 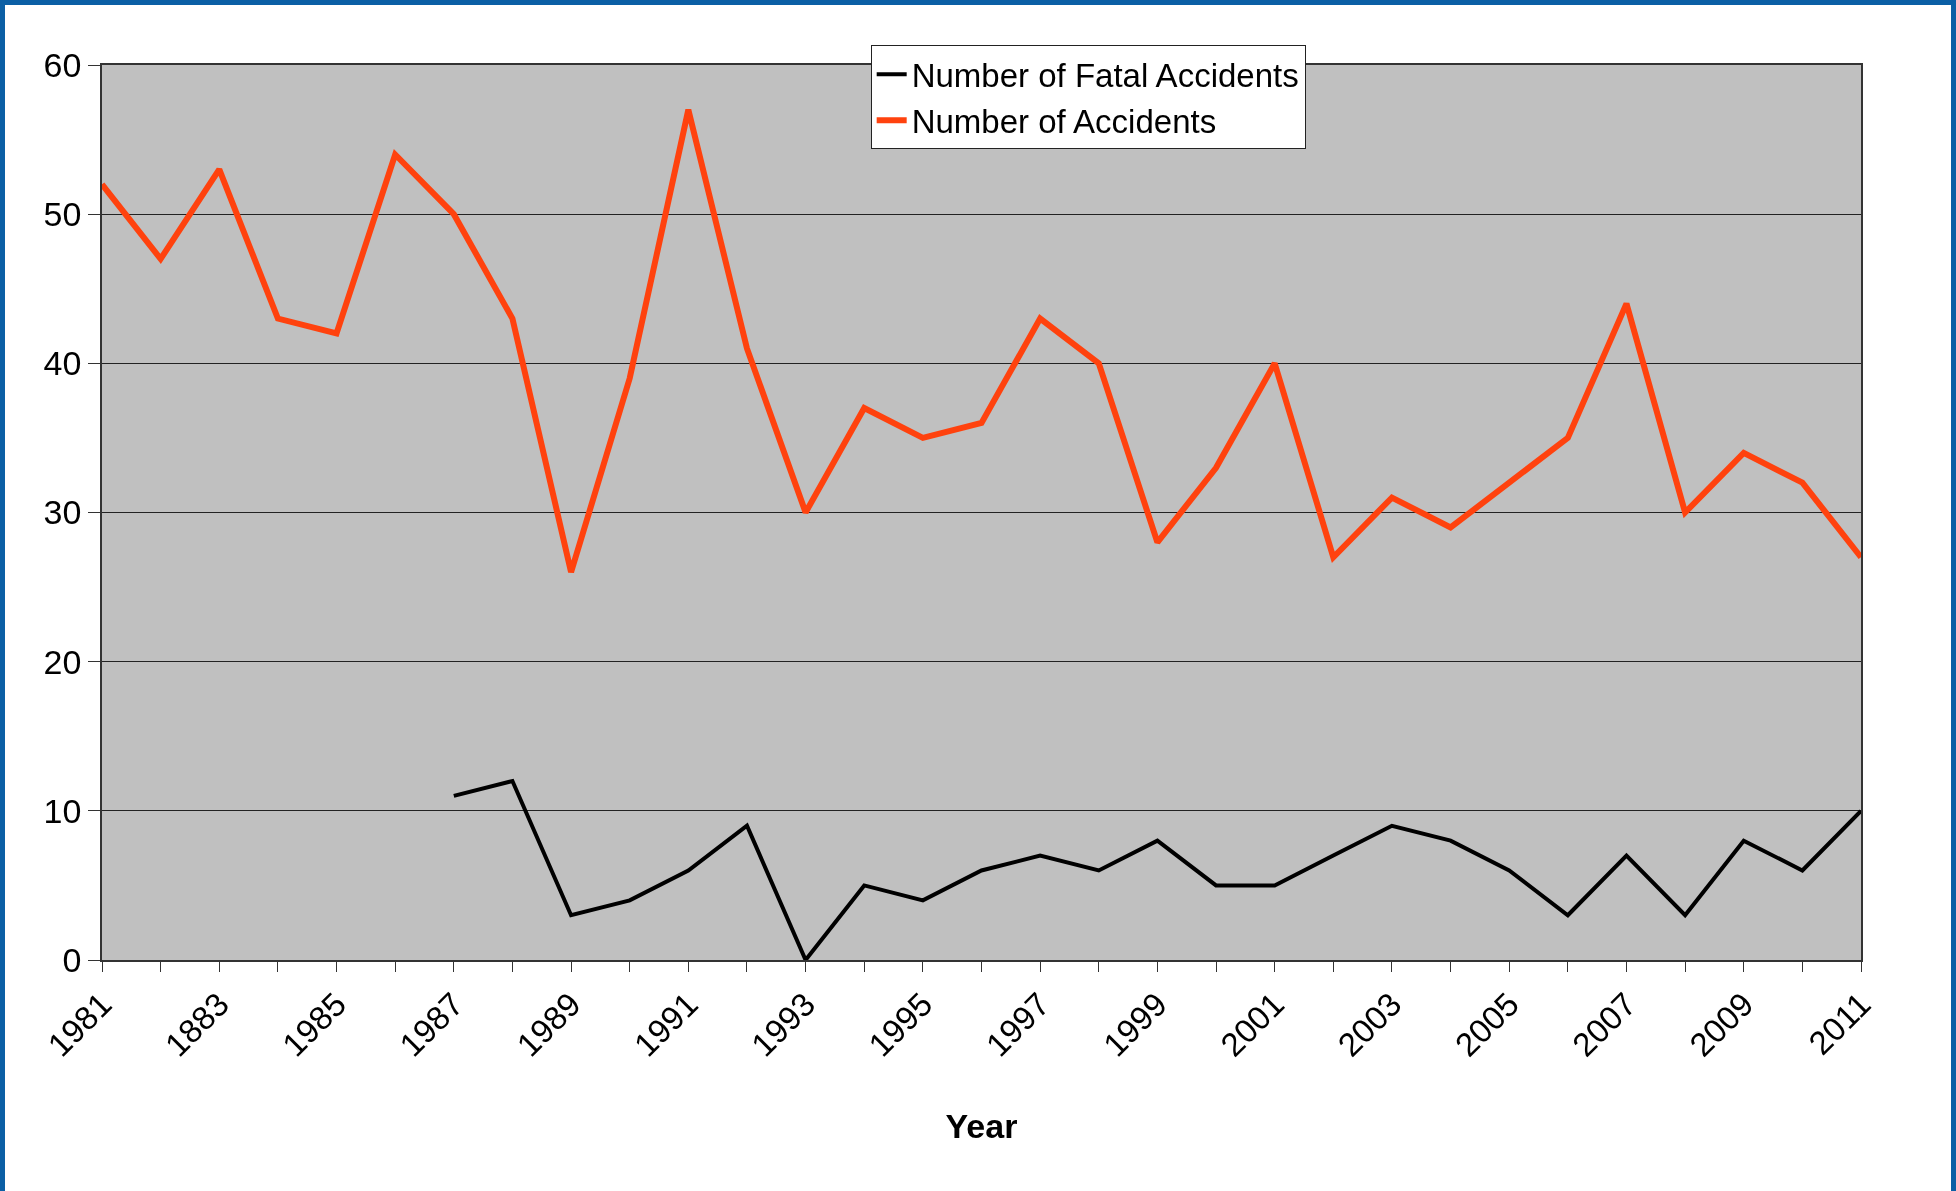 What do you see at coordinates (62, 363) in the screenshot?
I see `y-tick-label: 40` at bounding box center [62, 363].